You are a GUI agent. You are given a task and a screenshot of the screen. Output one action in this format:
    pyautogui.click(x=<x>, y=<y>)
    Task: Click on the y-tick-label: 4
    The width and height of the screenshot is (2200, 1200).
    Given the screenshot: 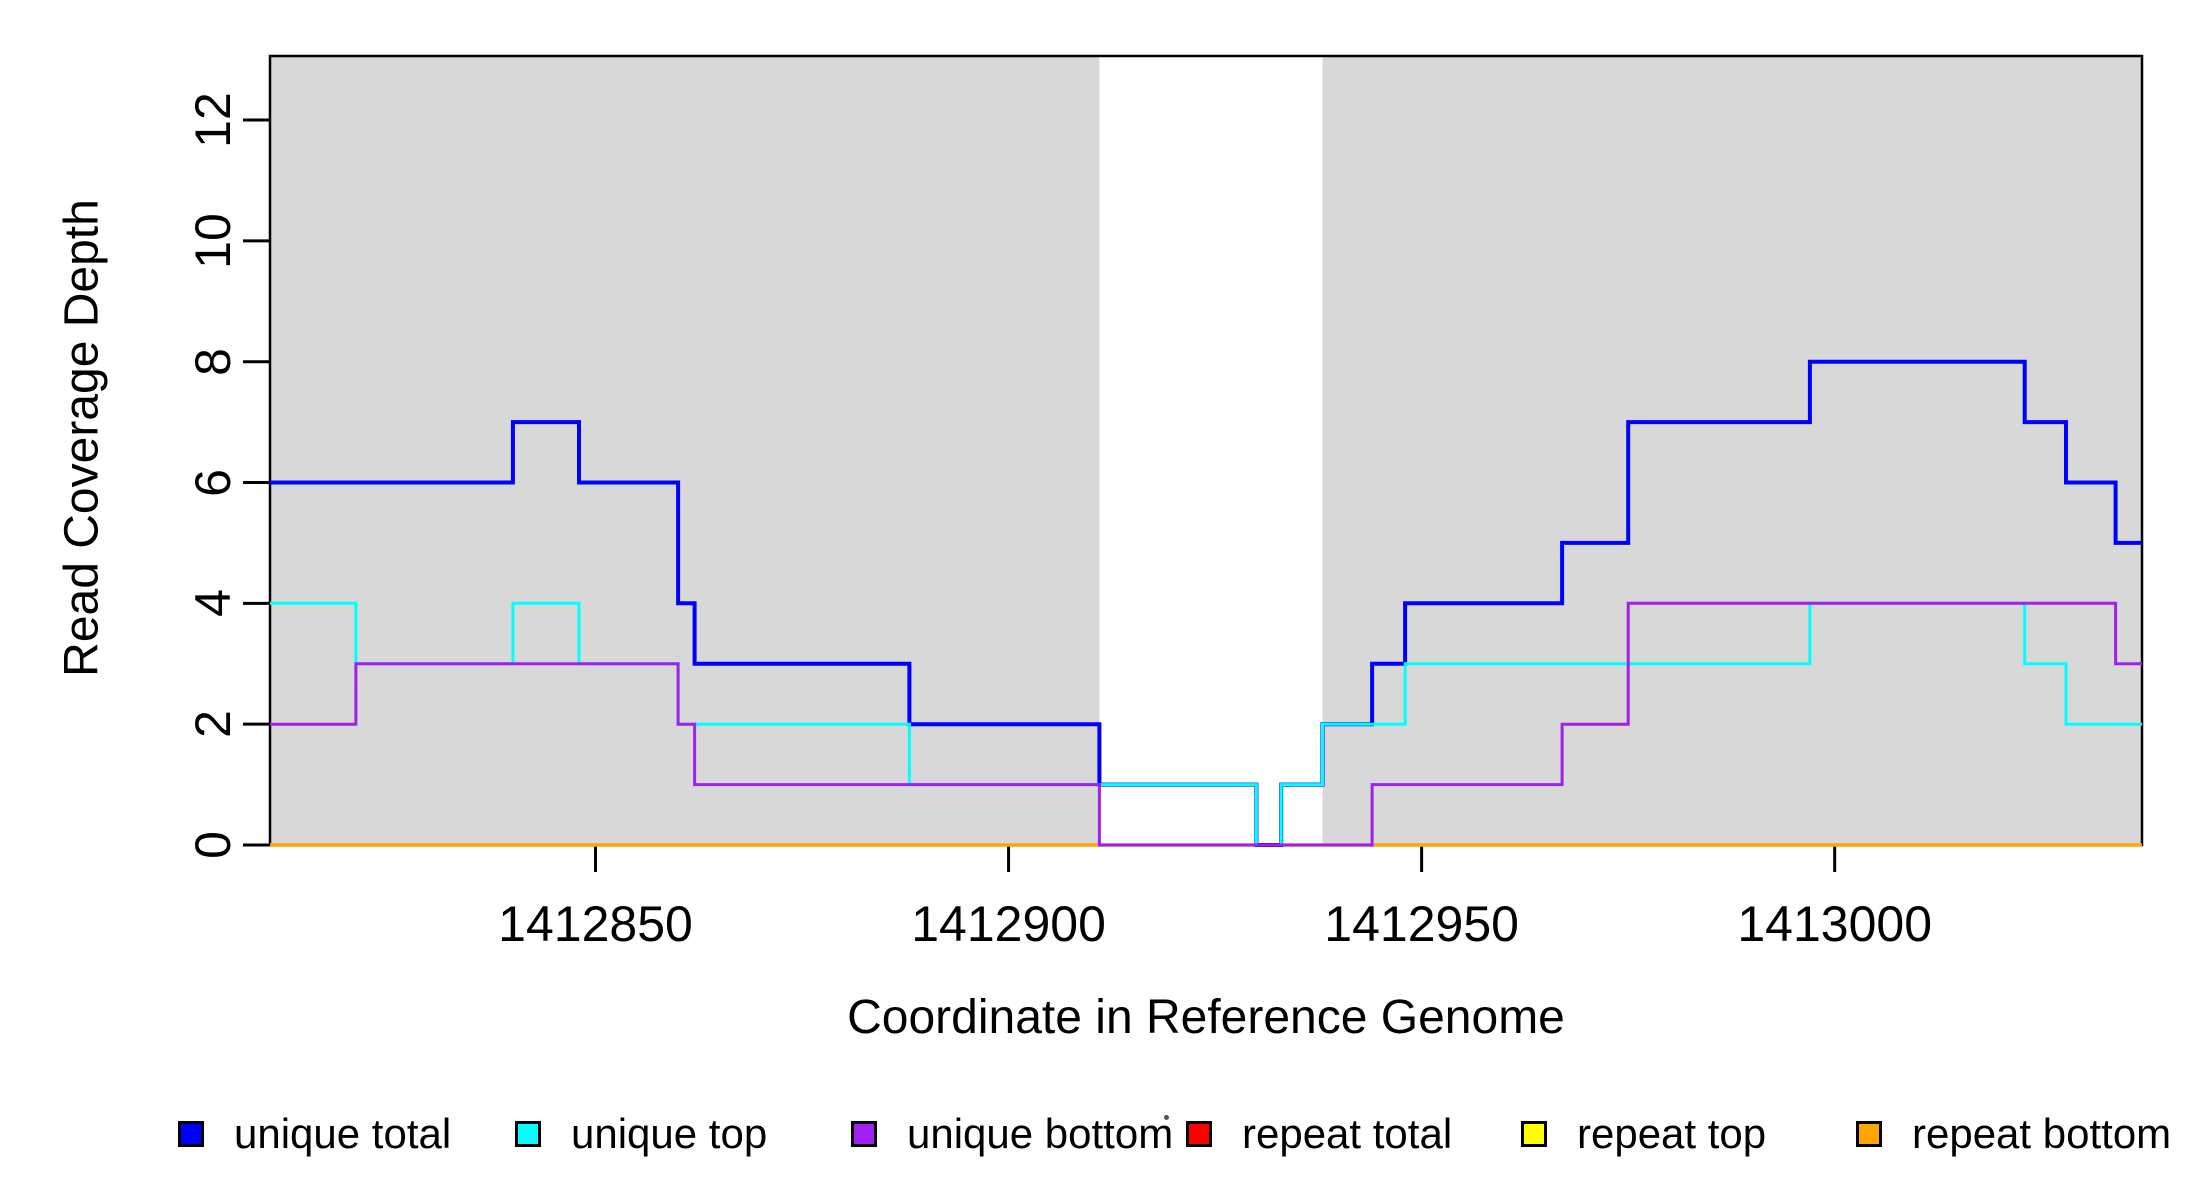 What is the action you would take?
    pyautogui.click(x=213, y=603)
    